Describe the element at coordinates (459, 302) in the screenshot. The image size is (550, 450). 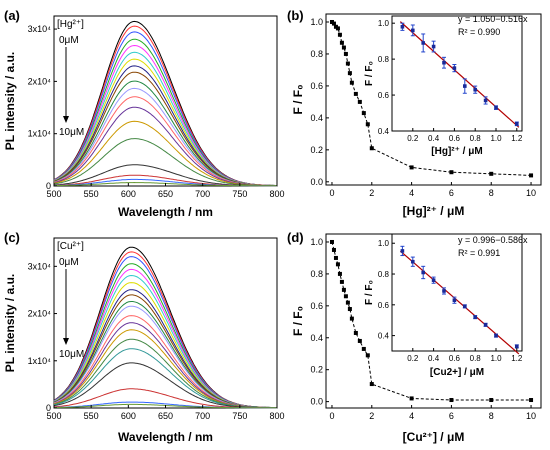
I see `fit-line` at that location.